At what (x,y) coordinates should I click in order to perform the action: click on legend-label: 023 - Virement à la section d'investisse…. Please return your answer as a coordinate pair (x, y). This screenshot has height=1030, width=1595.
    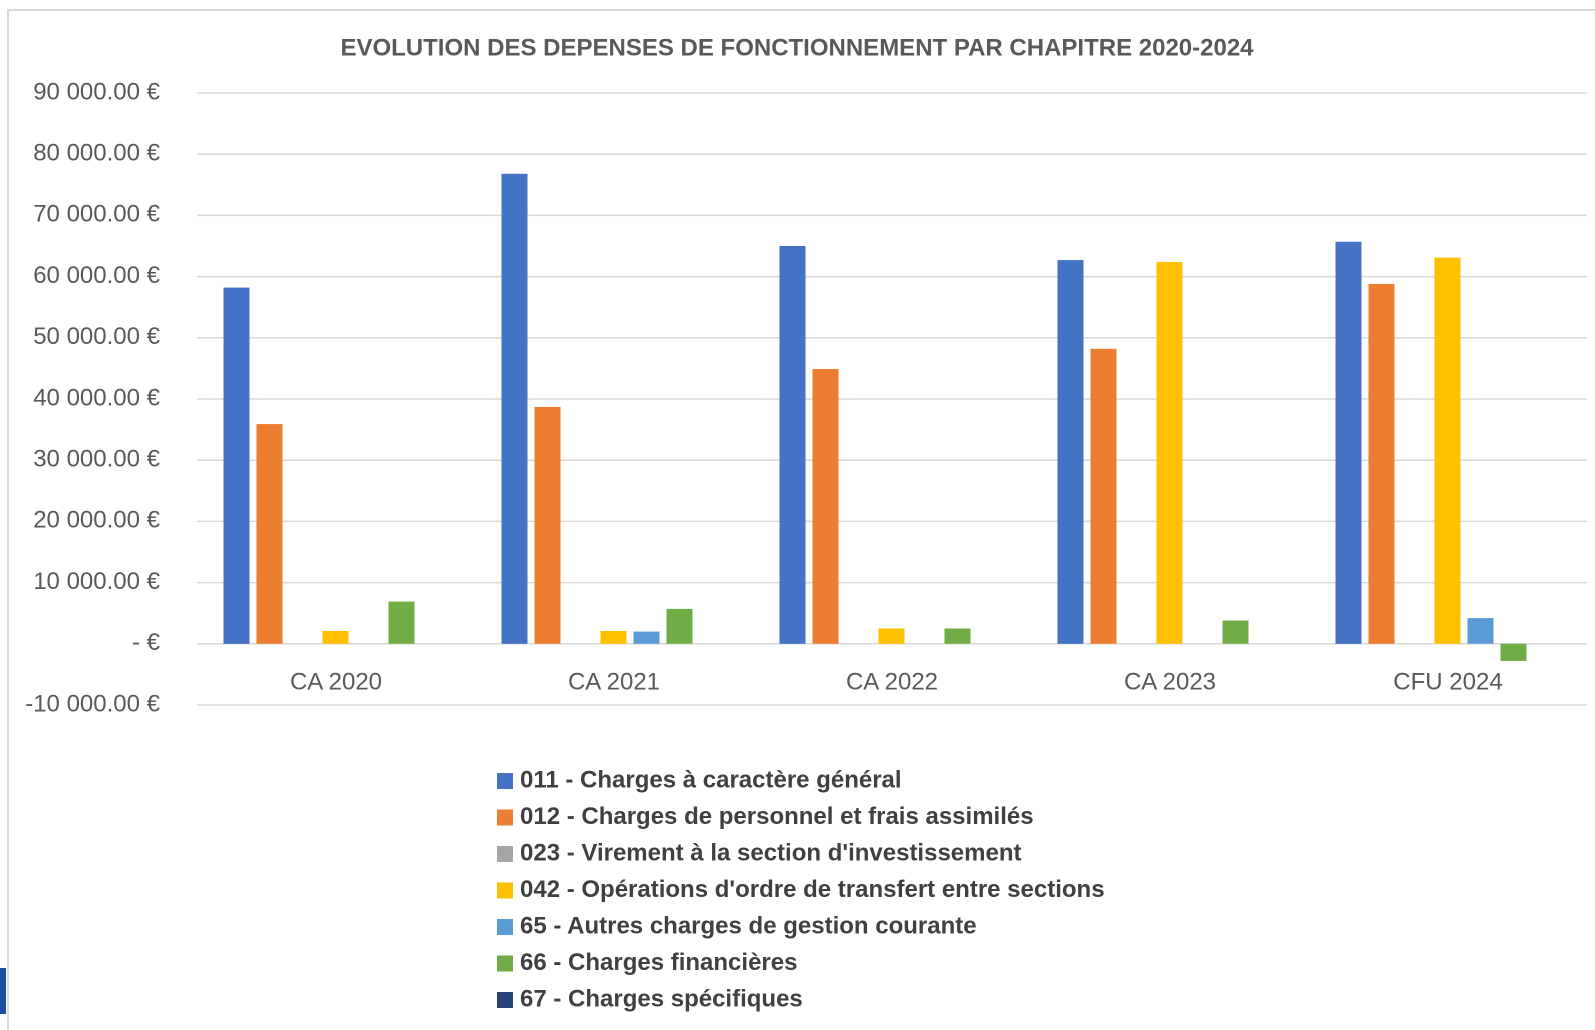
    Looking at the image, I should click on (770, 852).